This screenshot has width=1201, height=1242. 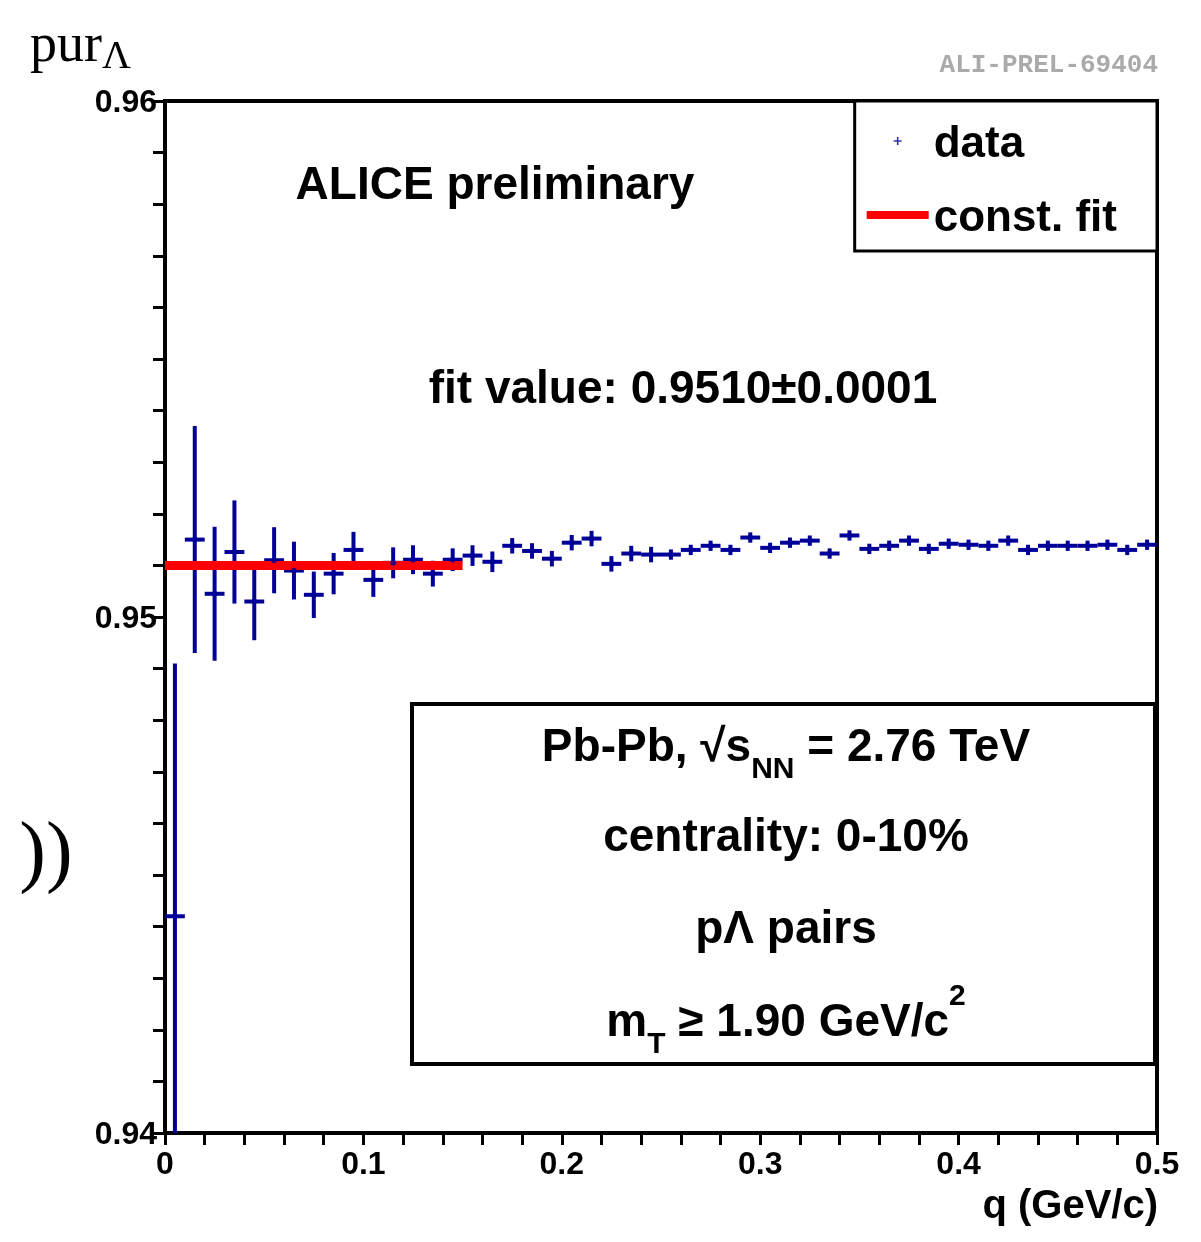 I want to click on y-tick-label: 0.94, so click(x=126, y=1133).